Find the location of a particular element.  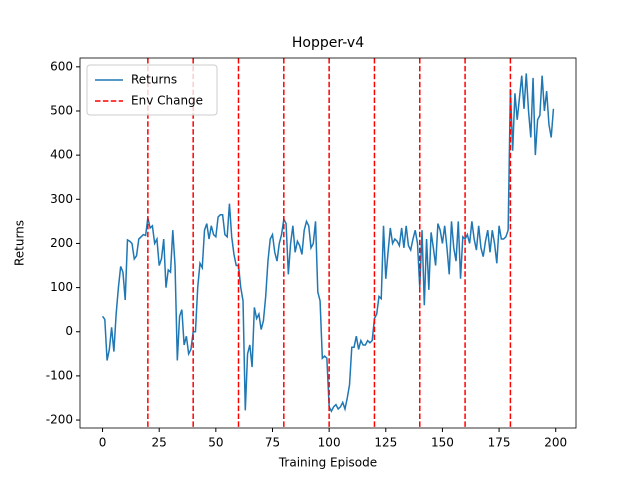

y-axis-label: Returns is located at coordinates (20, 243).